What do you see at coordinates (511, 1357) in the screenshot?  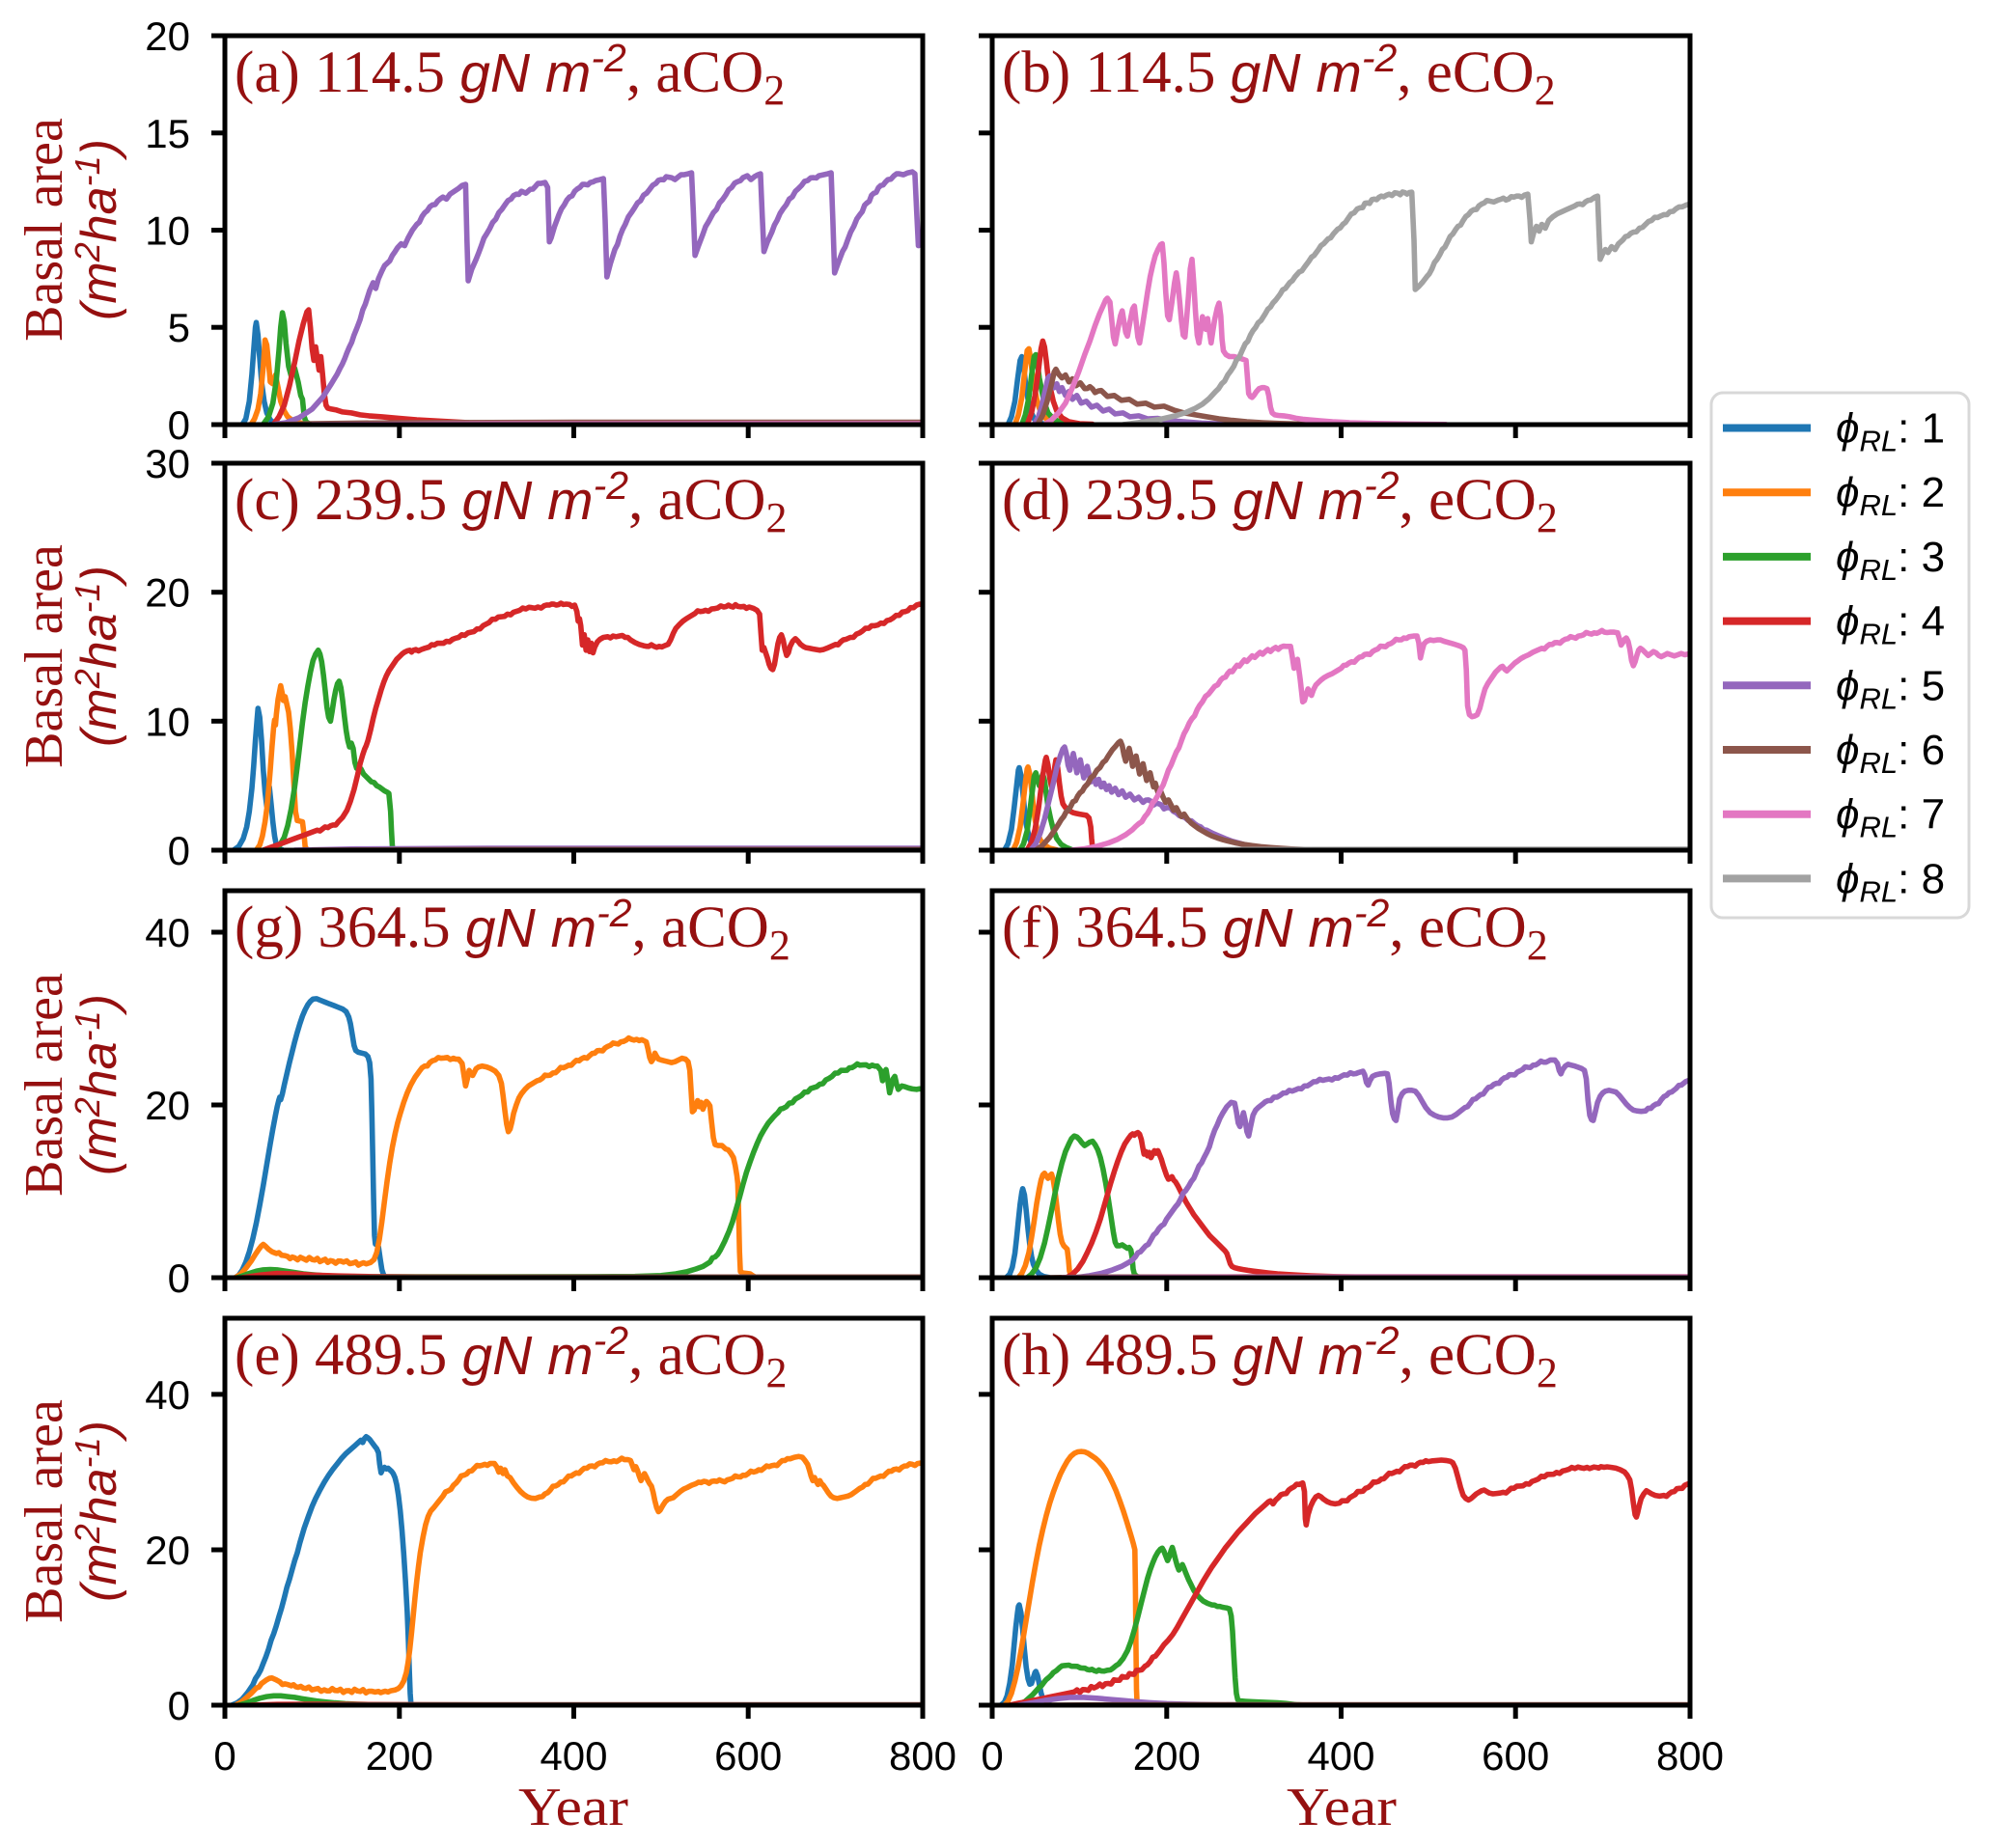 I see `svg-text: (e) 489.5 gN m-2, aCO2` at bounding box center [511, 1357].